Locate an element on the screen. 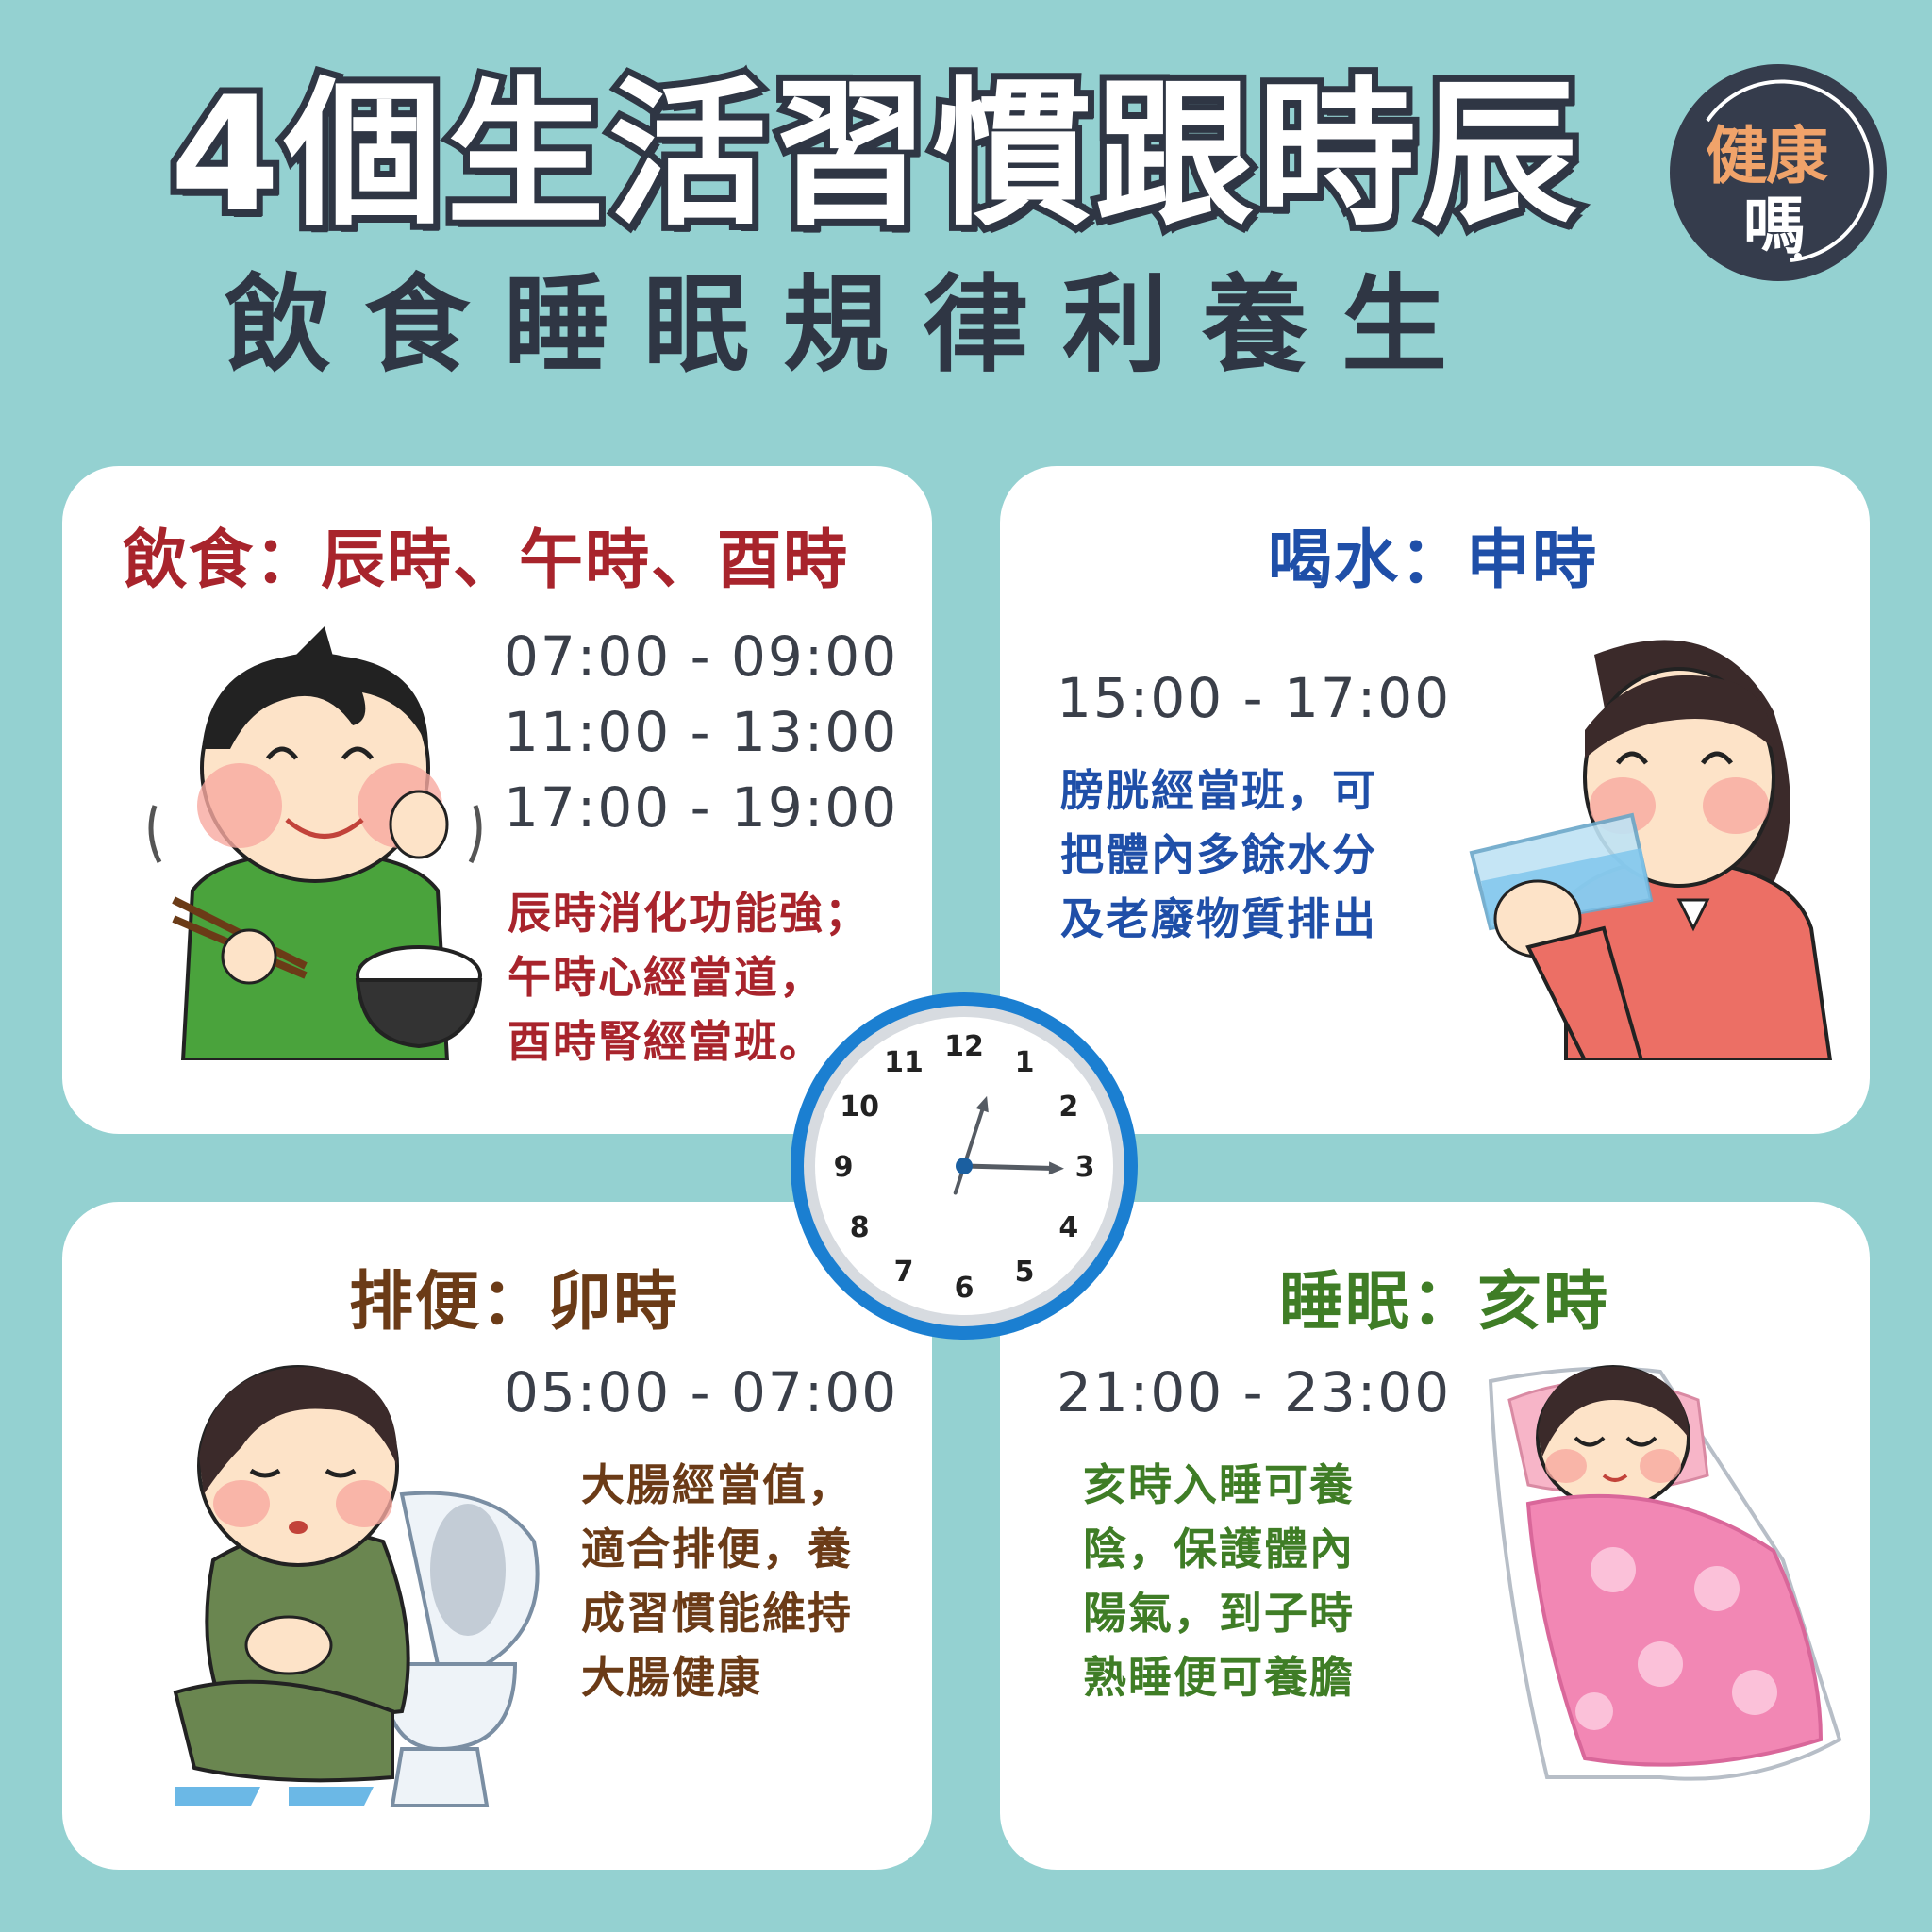 The width and height of the screenshot is (1932, 1932). sleep-desc-line-4: 熟睡便可養膽 is located at coordinates (1219, 1677).